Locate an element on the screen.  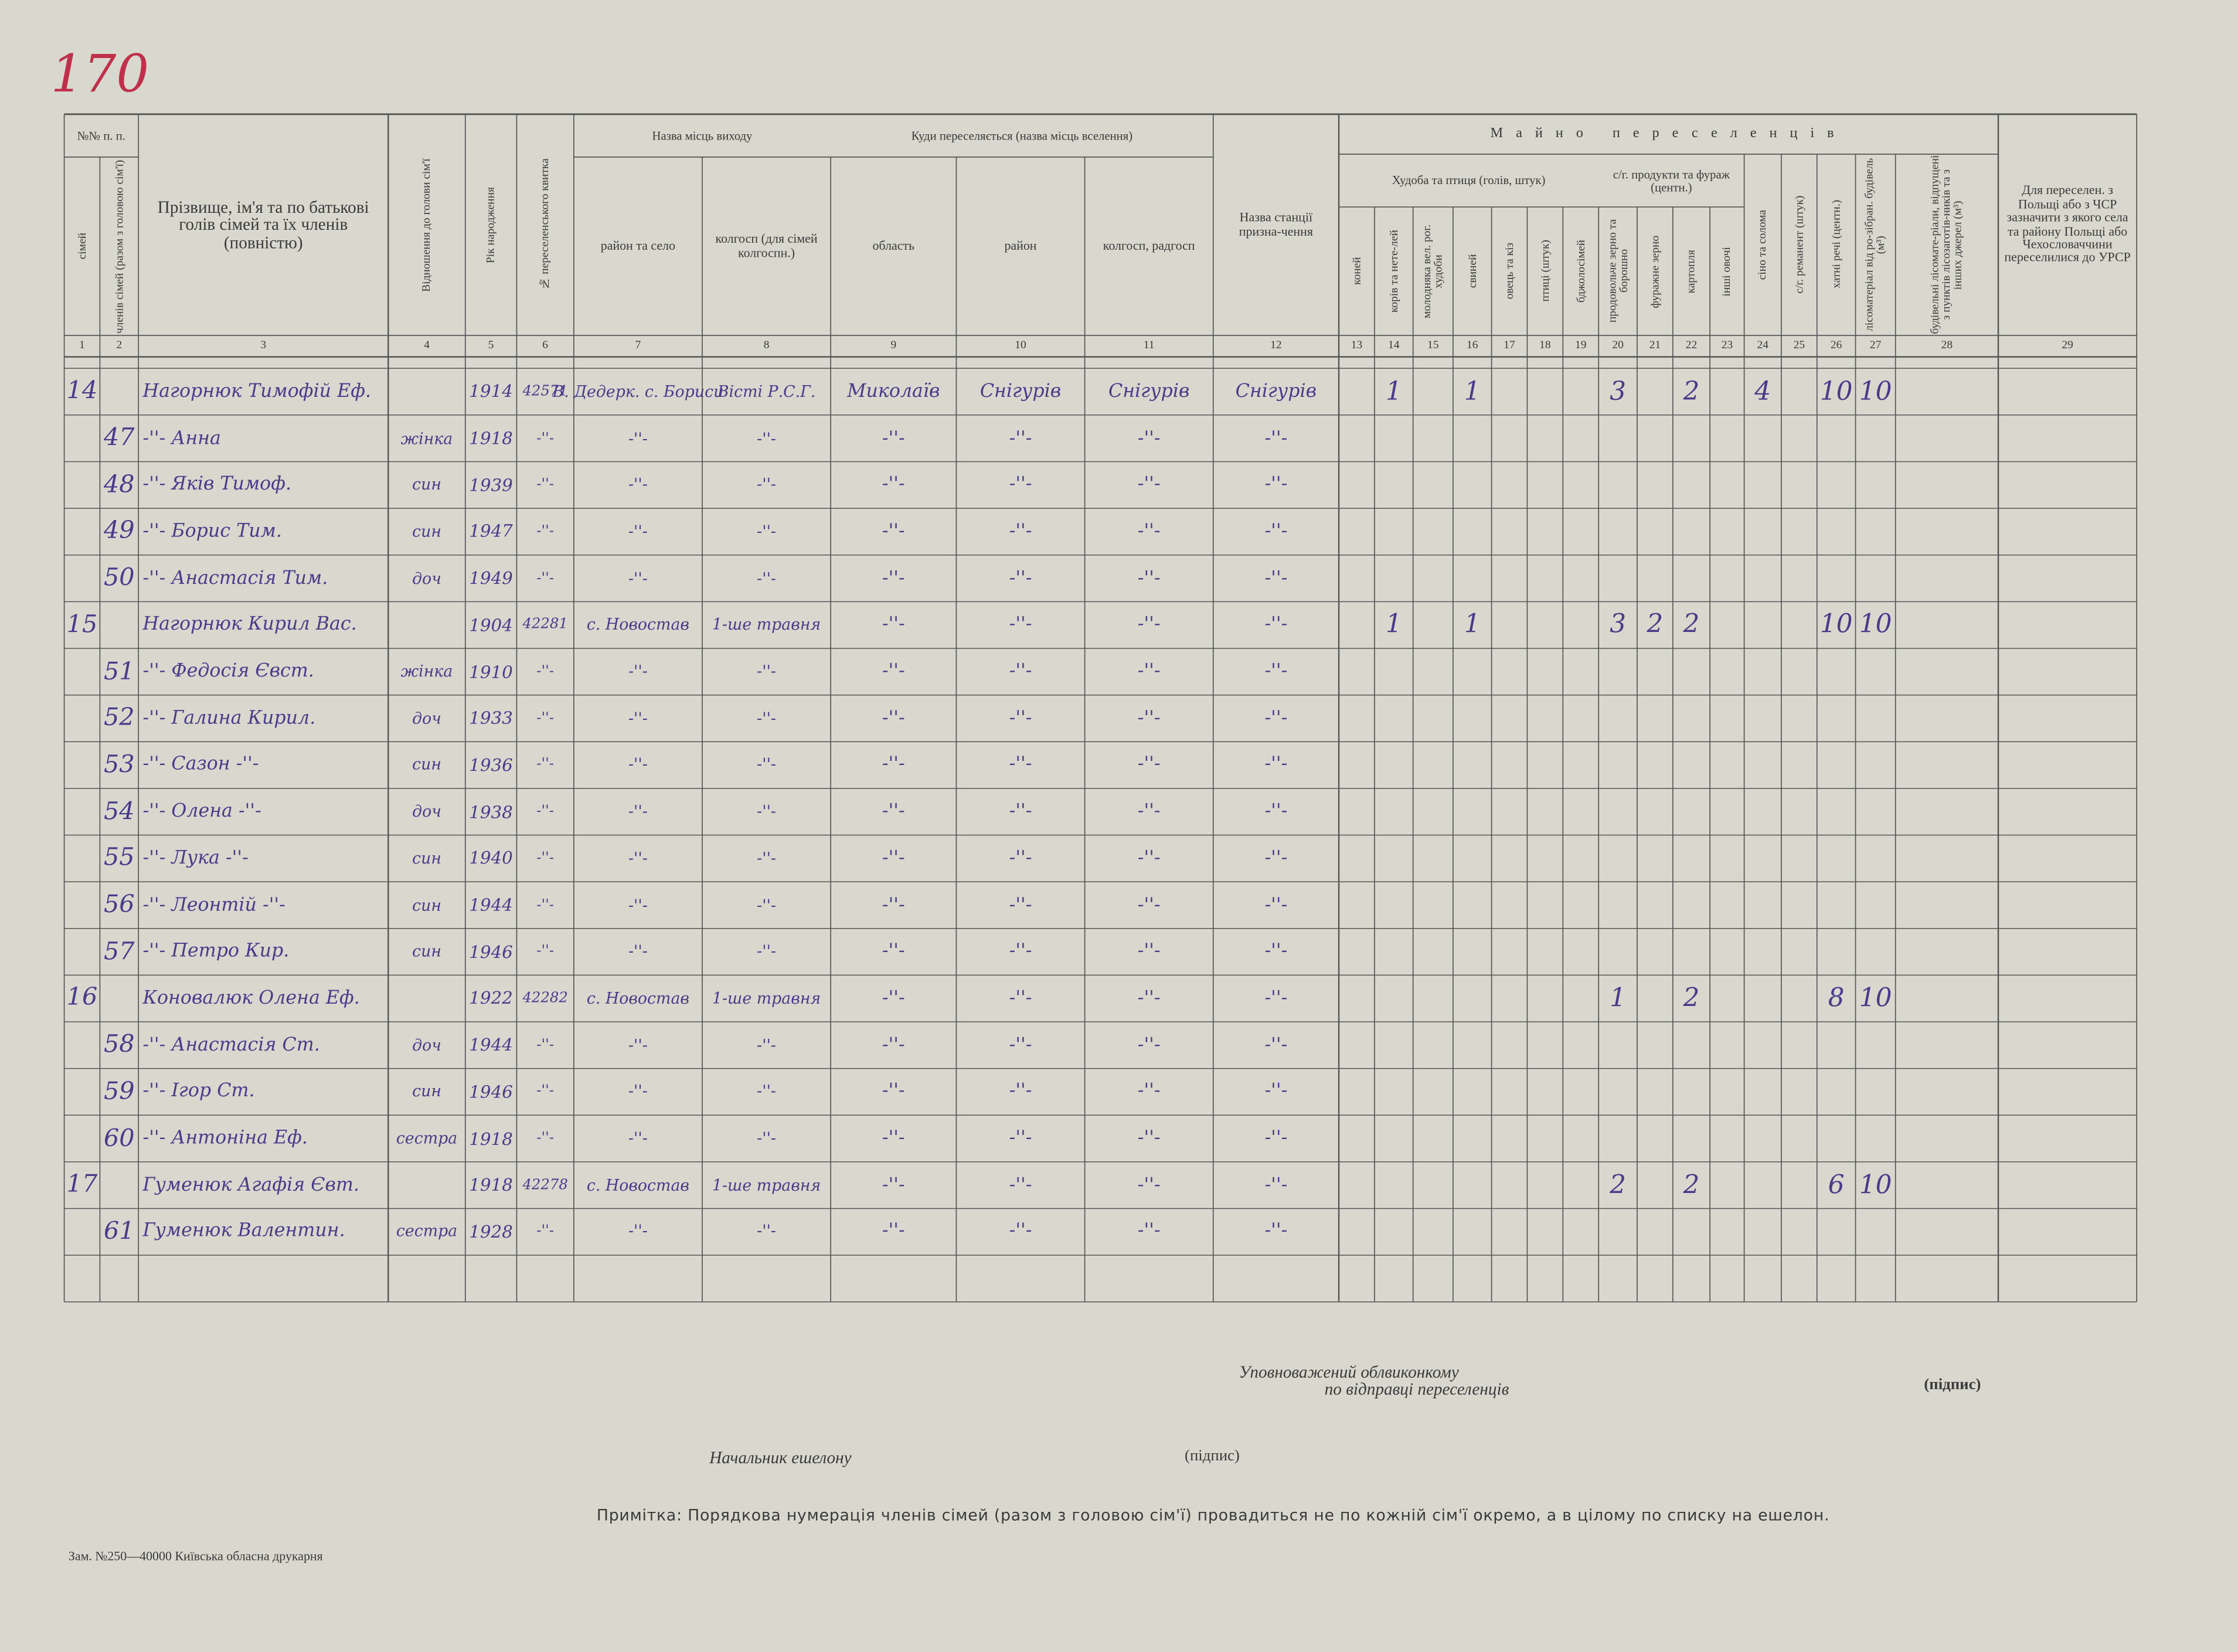
handwritten-entry: 1-ше травня is located at coordinates (766, 998).